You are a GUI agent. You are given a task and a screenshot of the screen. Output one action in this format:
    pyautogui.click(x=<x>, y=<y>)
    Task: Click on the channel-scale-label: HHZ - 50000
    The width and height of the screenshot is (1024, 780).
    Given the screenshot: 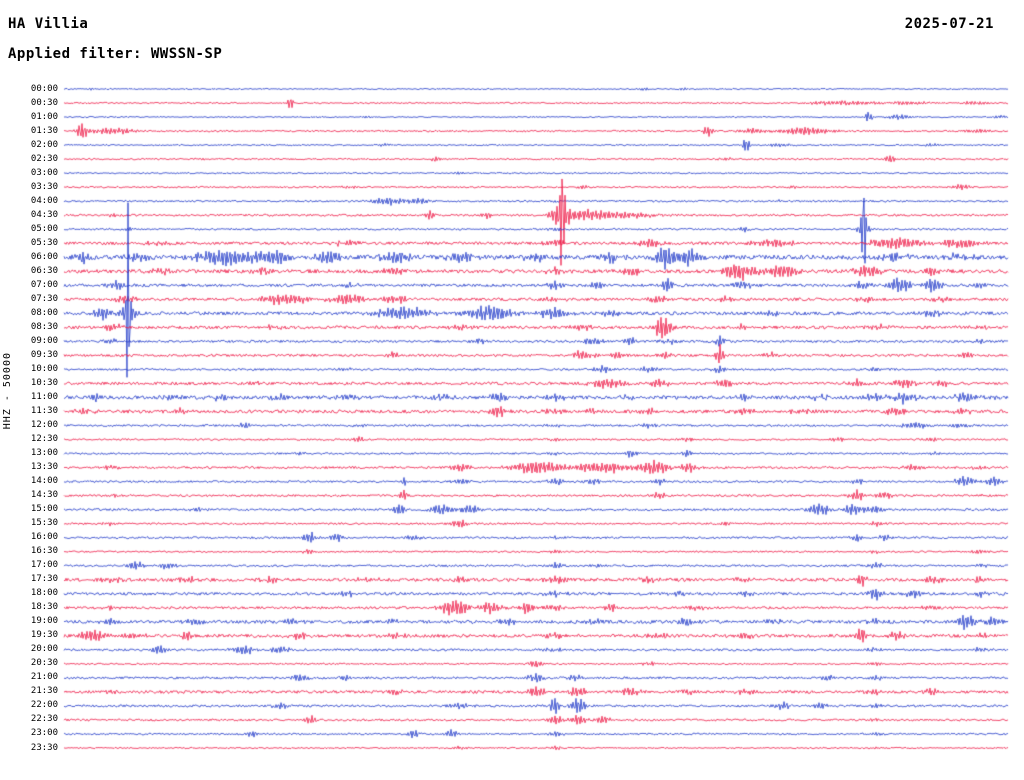 What is the action you would take?
    pyautogui.click(x=7, y=391)
    